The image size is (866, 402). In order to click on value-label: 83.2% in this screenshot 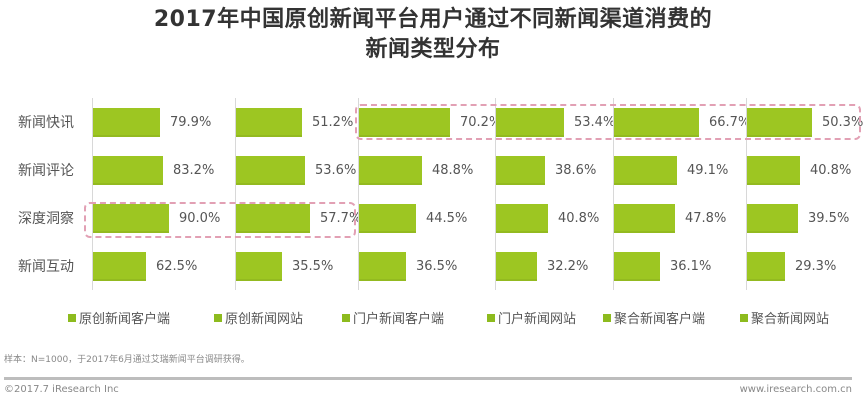, I will do `click(194, 170)`.